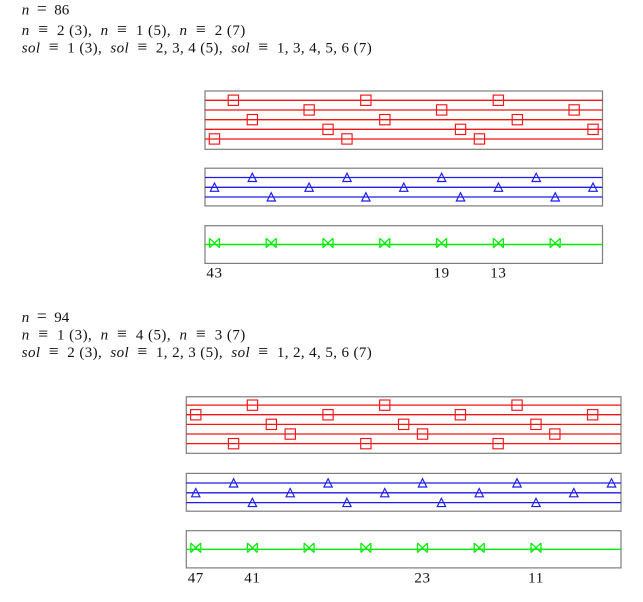 The image size is (643, 602). I want to click on svg-text:n ≡ 2 (3), n ≡ 1 (5), n: n ≡ 2 (3), n ≡ 1 (5), n ≡ 2 (7), so click(134, 29).